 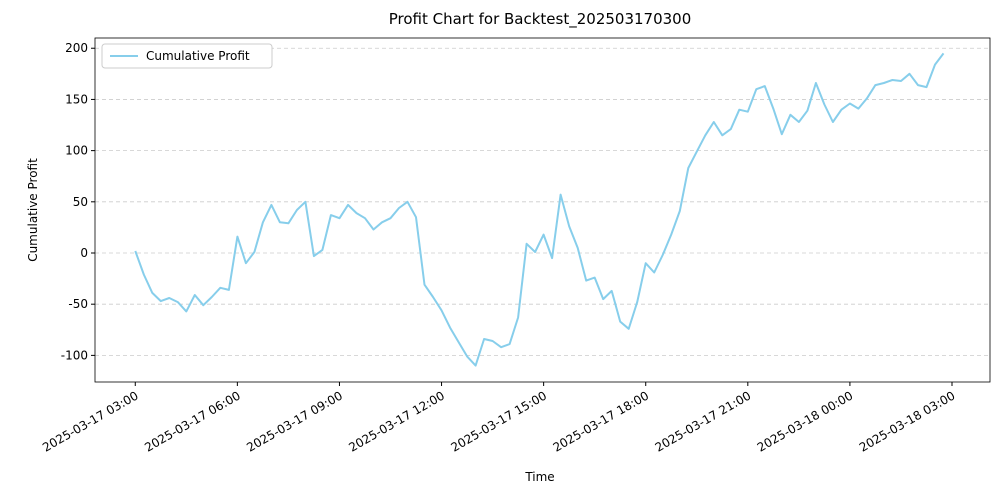 What do you see at coordinates (539, 477) in the screenshot?
I see `x-axis-label: Time` at bounding box center [539, 477].